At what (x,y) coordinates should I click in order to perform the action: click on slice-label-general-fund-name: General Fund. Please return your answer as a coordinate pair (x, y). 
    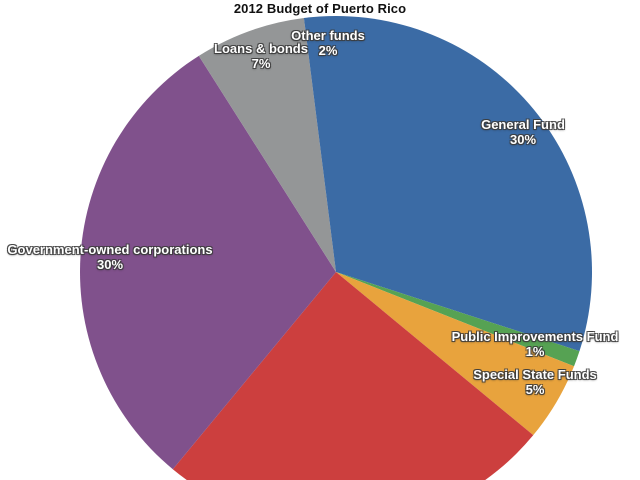
    Looking at the image, I should click on (523, 124).